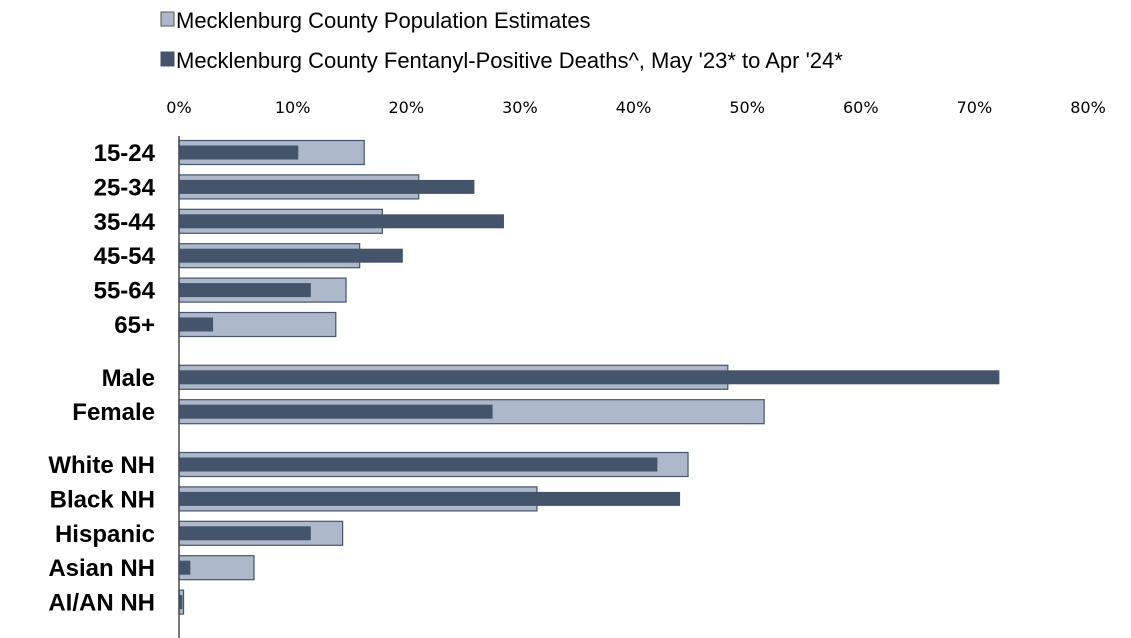 The height and width of the screenshot is (638, 1131). I want to click on x-tick-80pct: 80%, so click(1088, 107).